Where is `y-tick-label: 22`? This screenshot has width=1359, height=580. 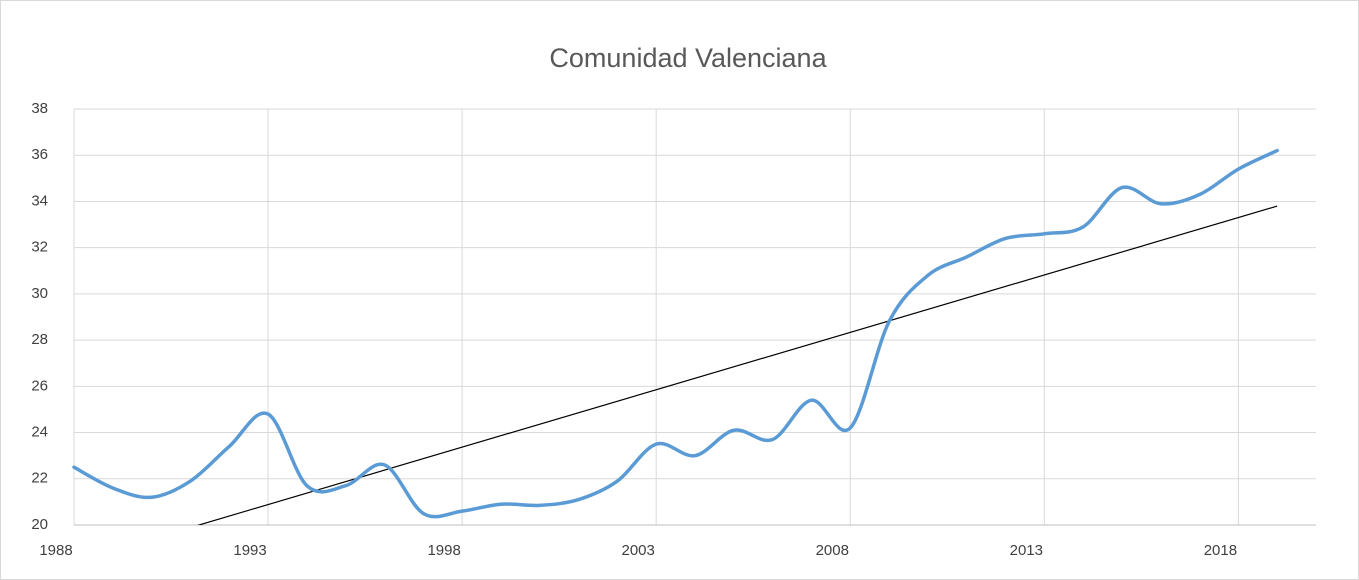 y-tick-label: 22 is located at coordinates (39, 478).